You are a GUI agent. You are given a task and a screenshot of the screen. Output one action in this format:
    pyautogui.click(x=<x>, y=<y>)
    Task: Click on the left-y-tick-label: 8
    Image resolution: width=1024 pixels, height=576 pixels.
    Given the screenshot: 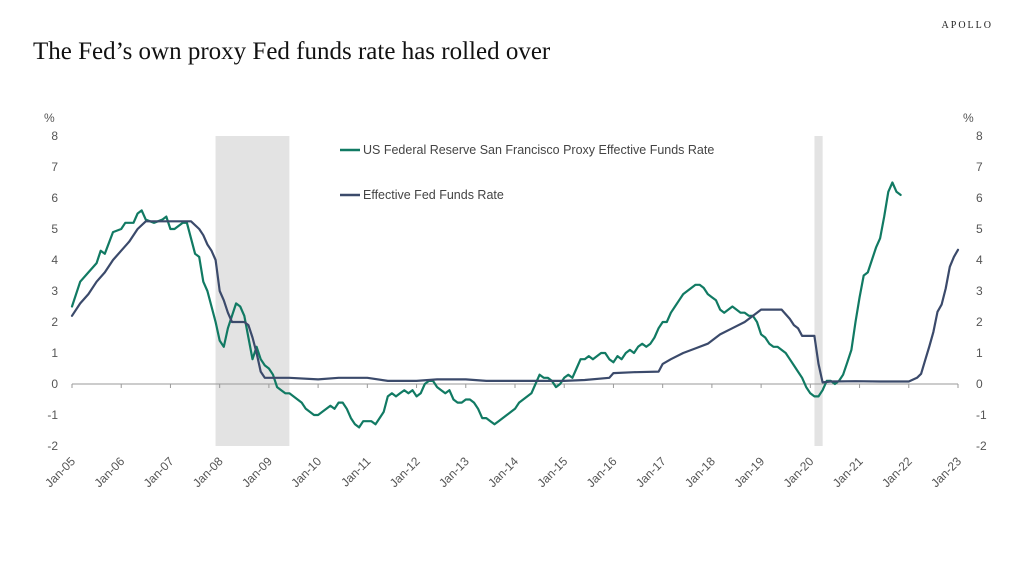 What is the action you would take?
    pyautogui.click(x=54, y=136)
    